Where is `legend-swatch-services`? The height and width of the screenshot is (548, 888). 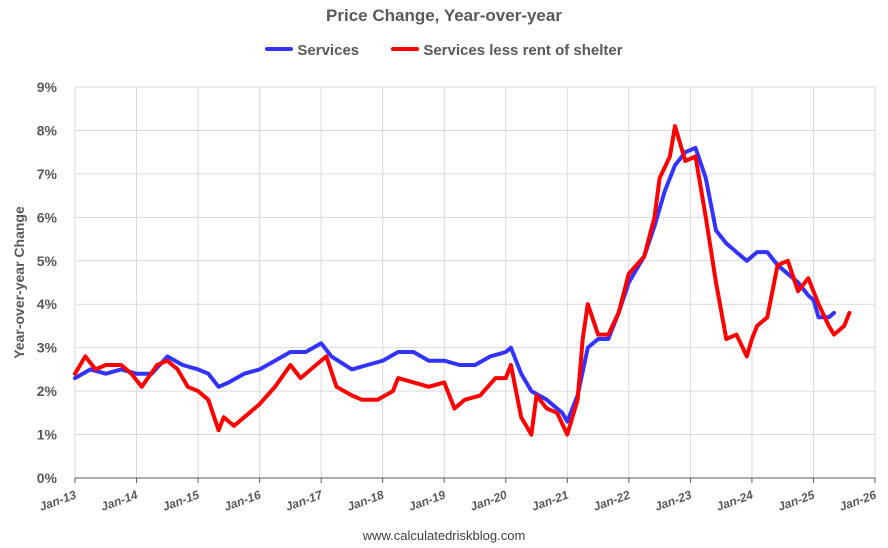
legend-swatch-services is located at coordinates (279, 49).